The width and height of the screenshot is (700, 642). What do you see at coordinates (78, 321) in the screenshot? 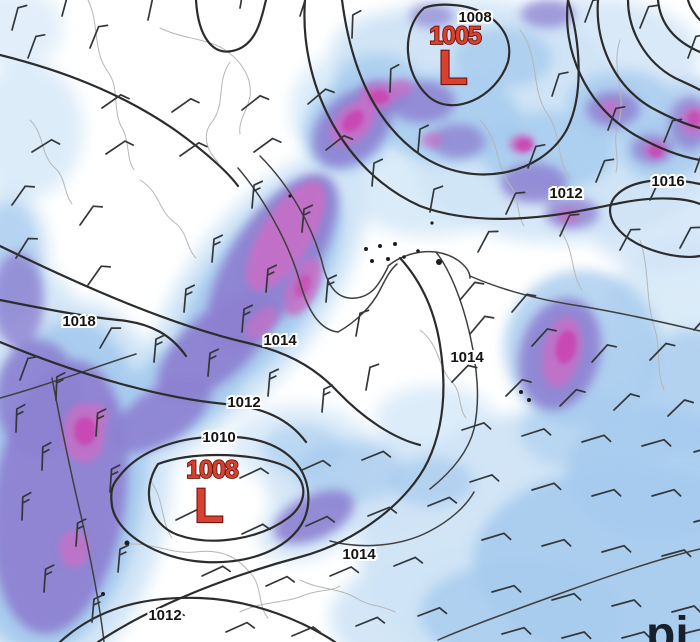
I see `isobar-label: 1018` at bounding box center [78, 321].